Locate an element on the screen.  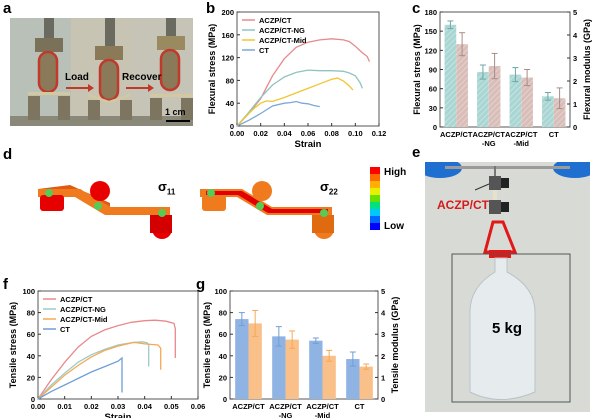
colorbar-low-label: Low is located at coordinates (394, 226).